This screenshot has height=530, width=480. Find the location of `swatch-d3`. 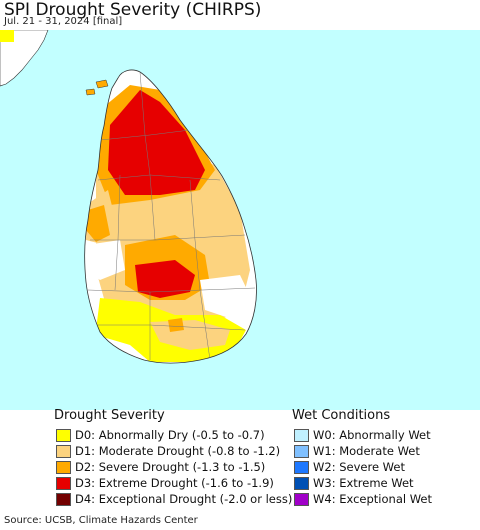

swatch-d3 is located at coordinates (63, 483).